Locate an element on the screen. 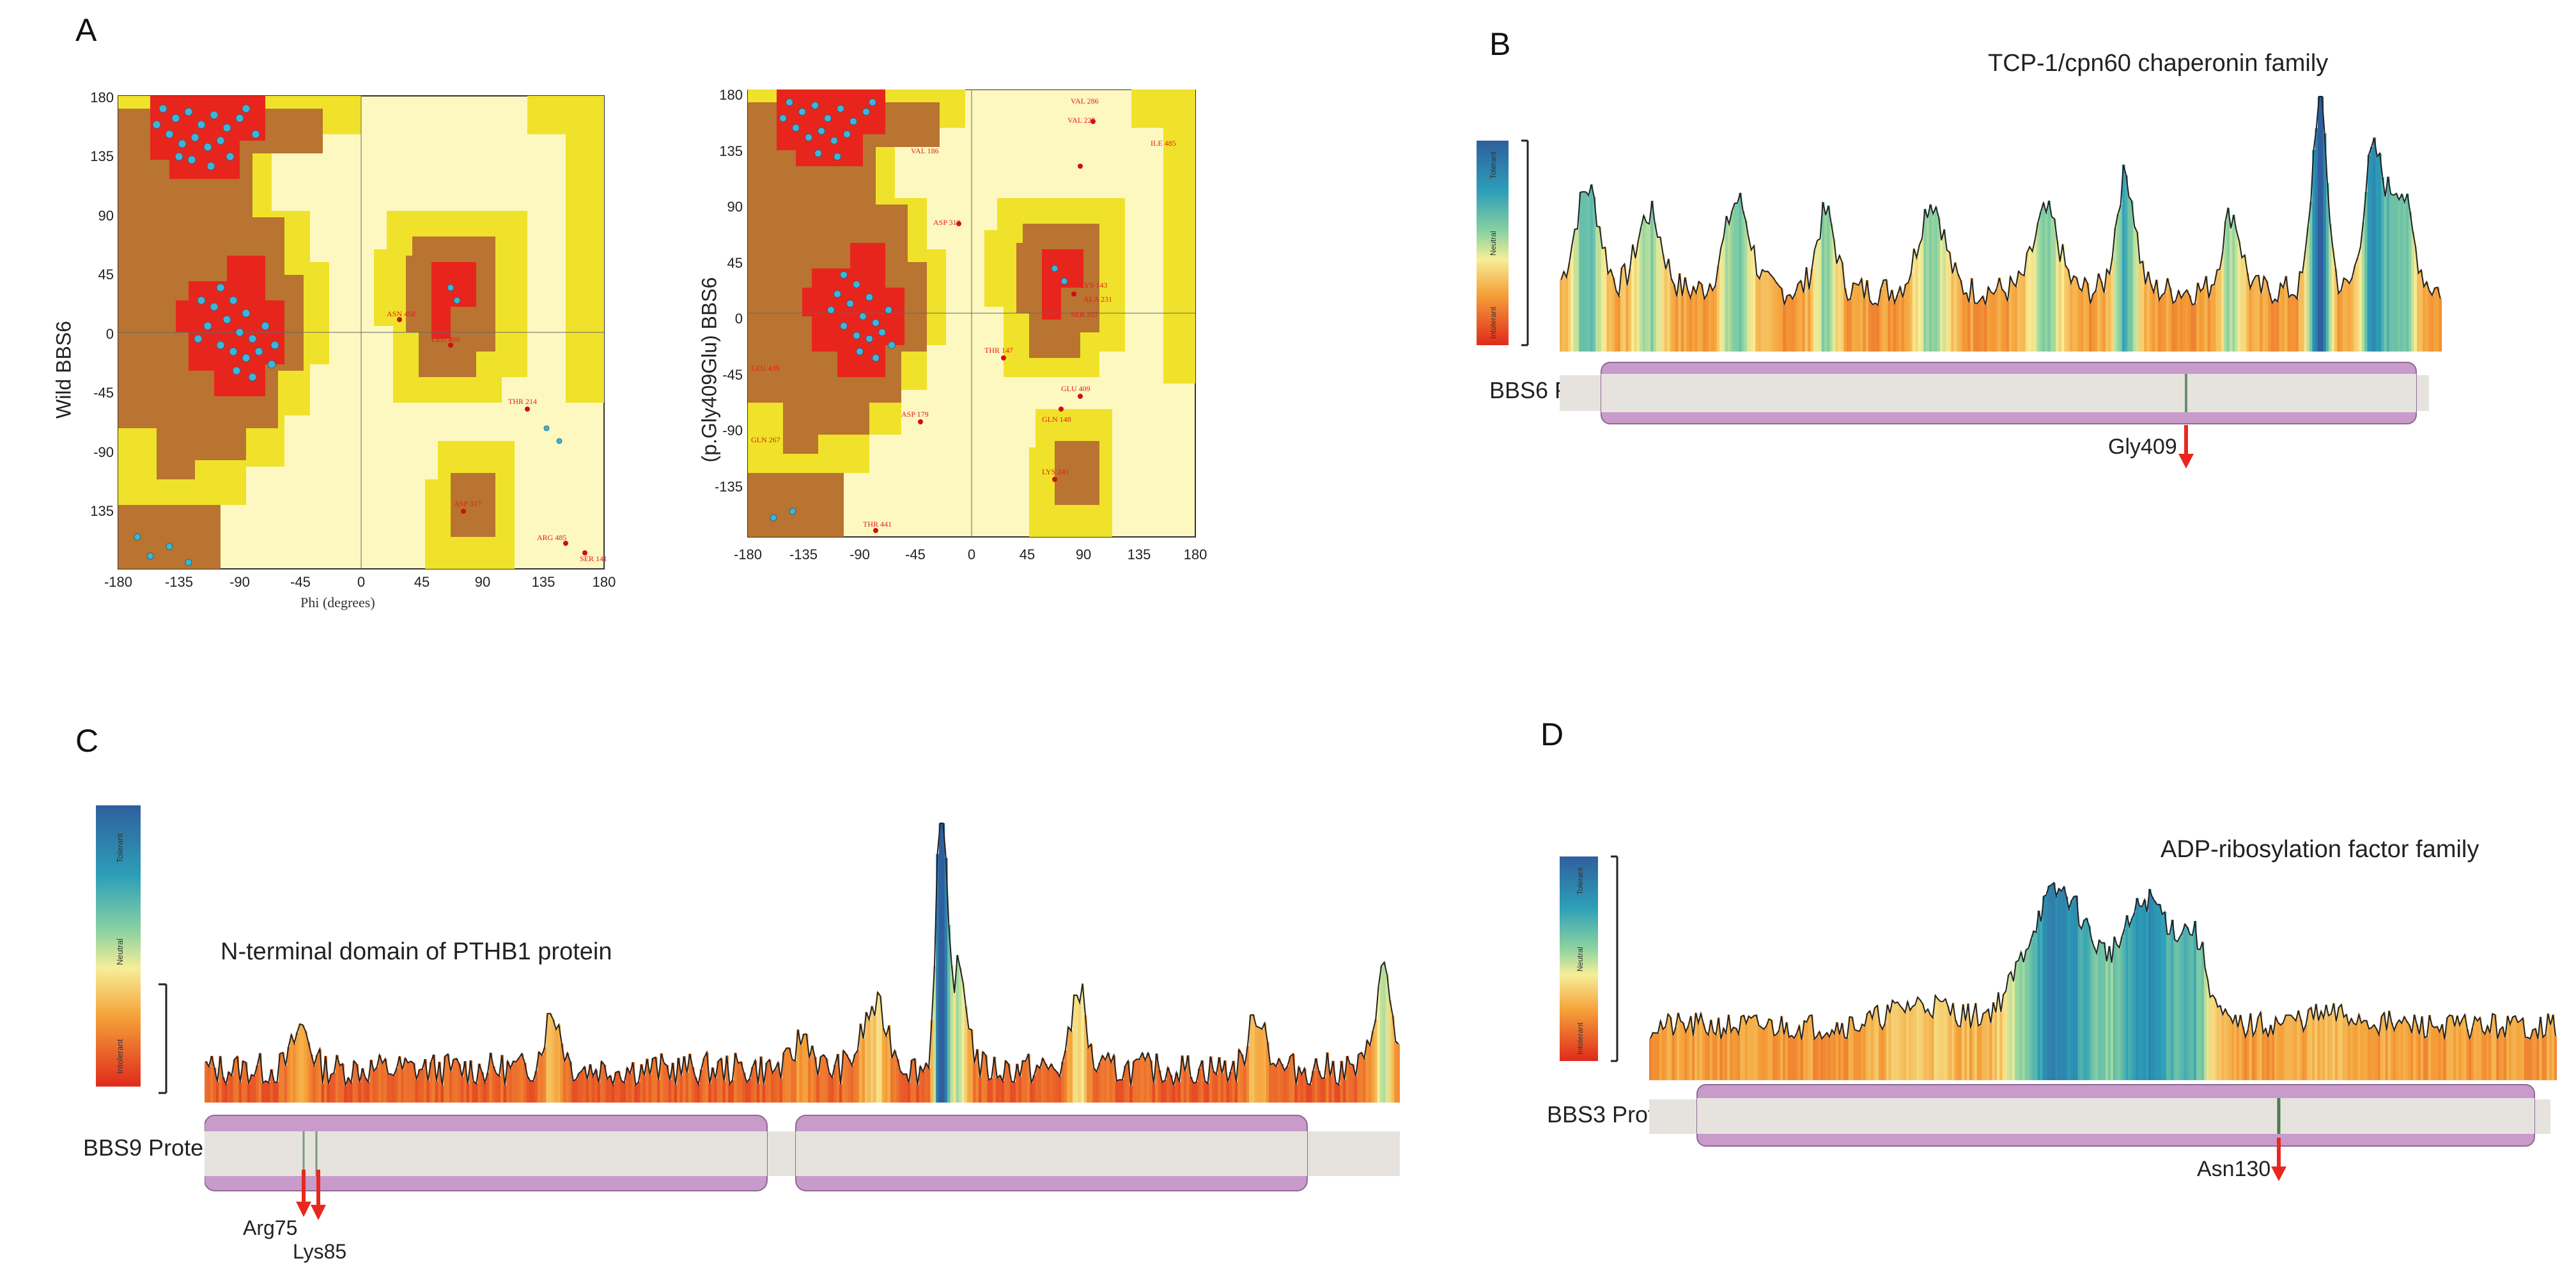 Image resolution: width=2576 pixels, height=1286 pixels. rama-right-outlier-6: ALA 231 is located at coordinates (1097, 299).